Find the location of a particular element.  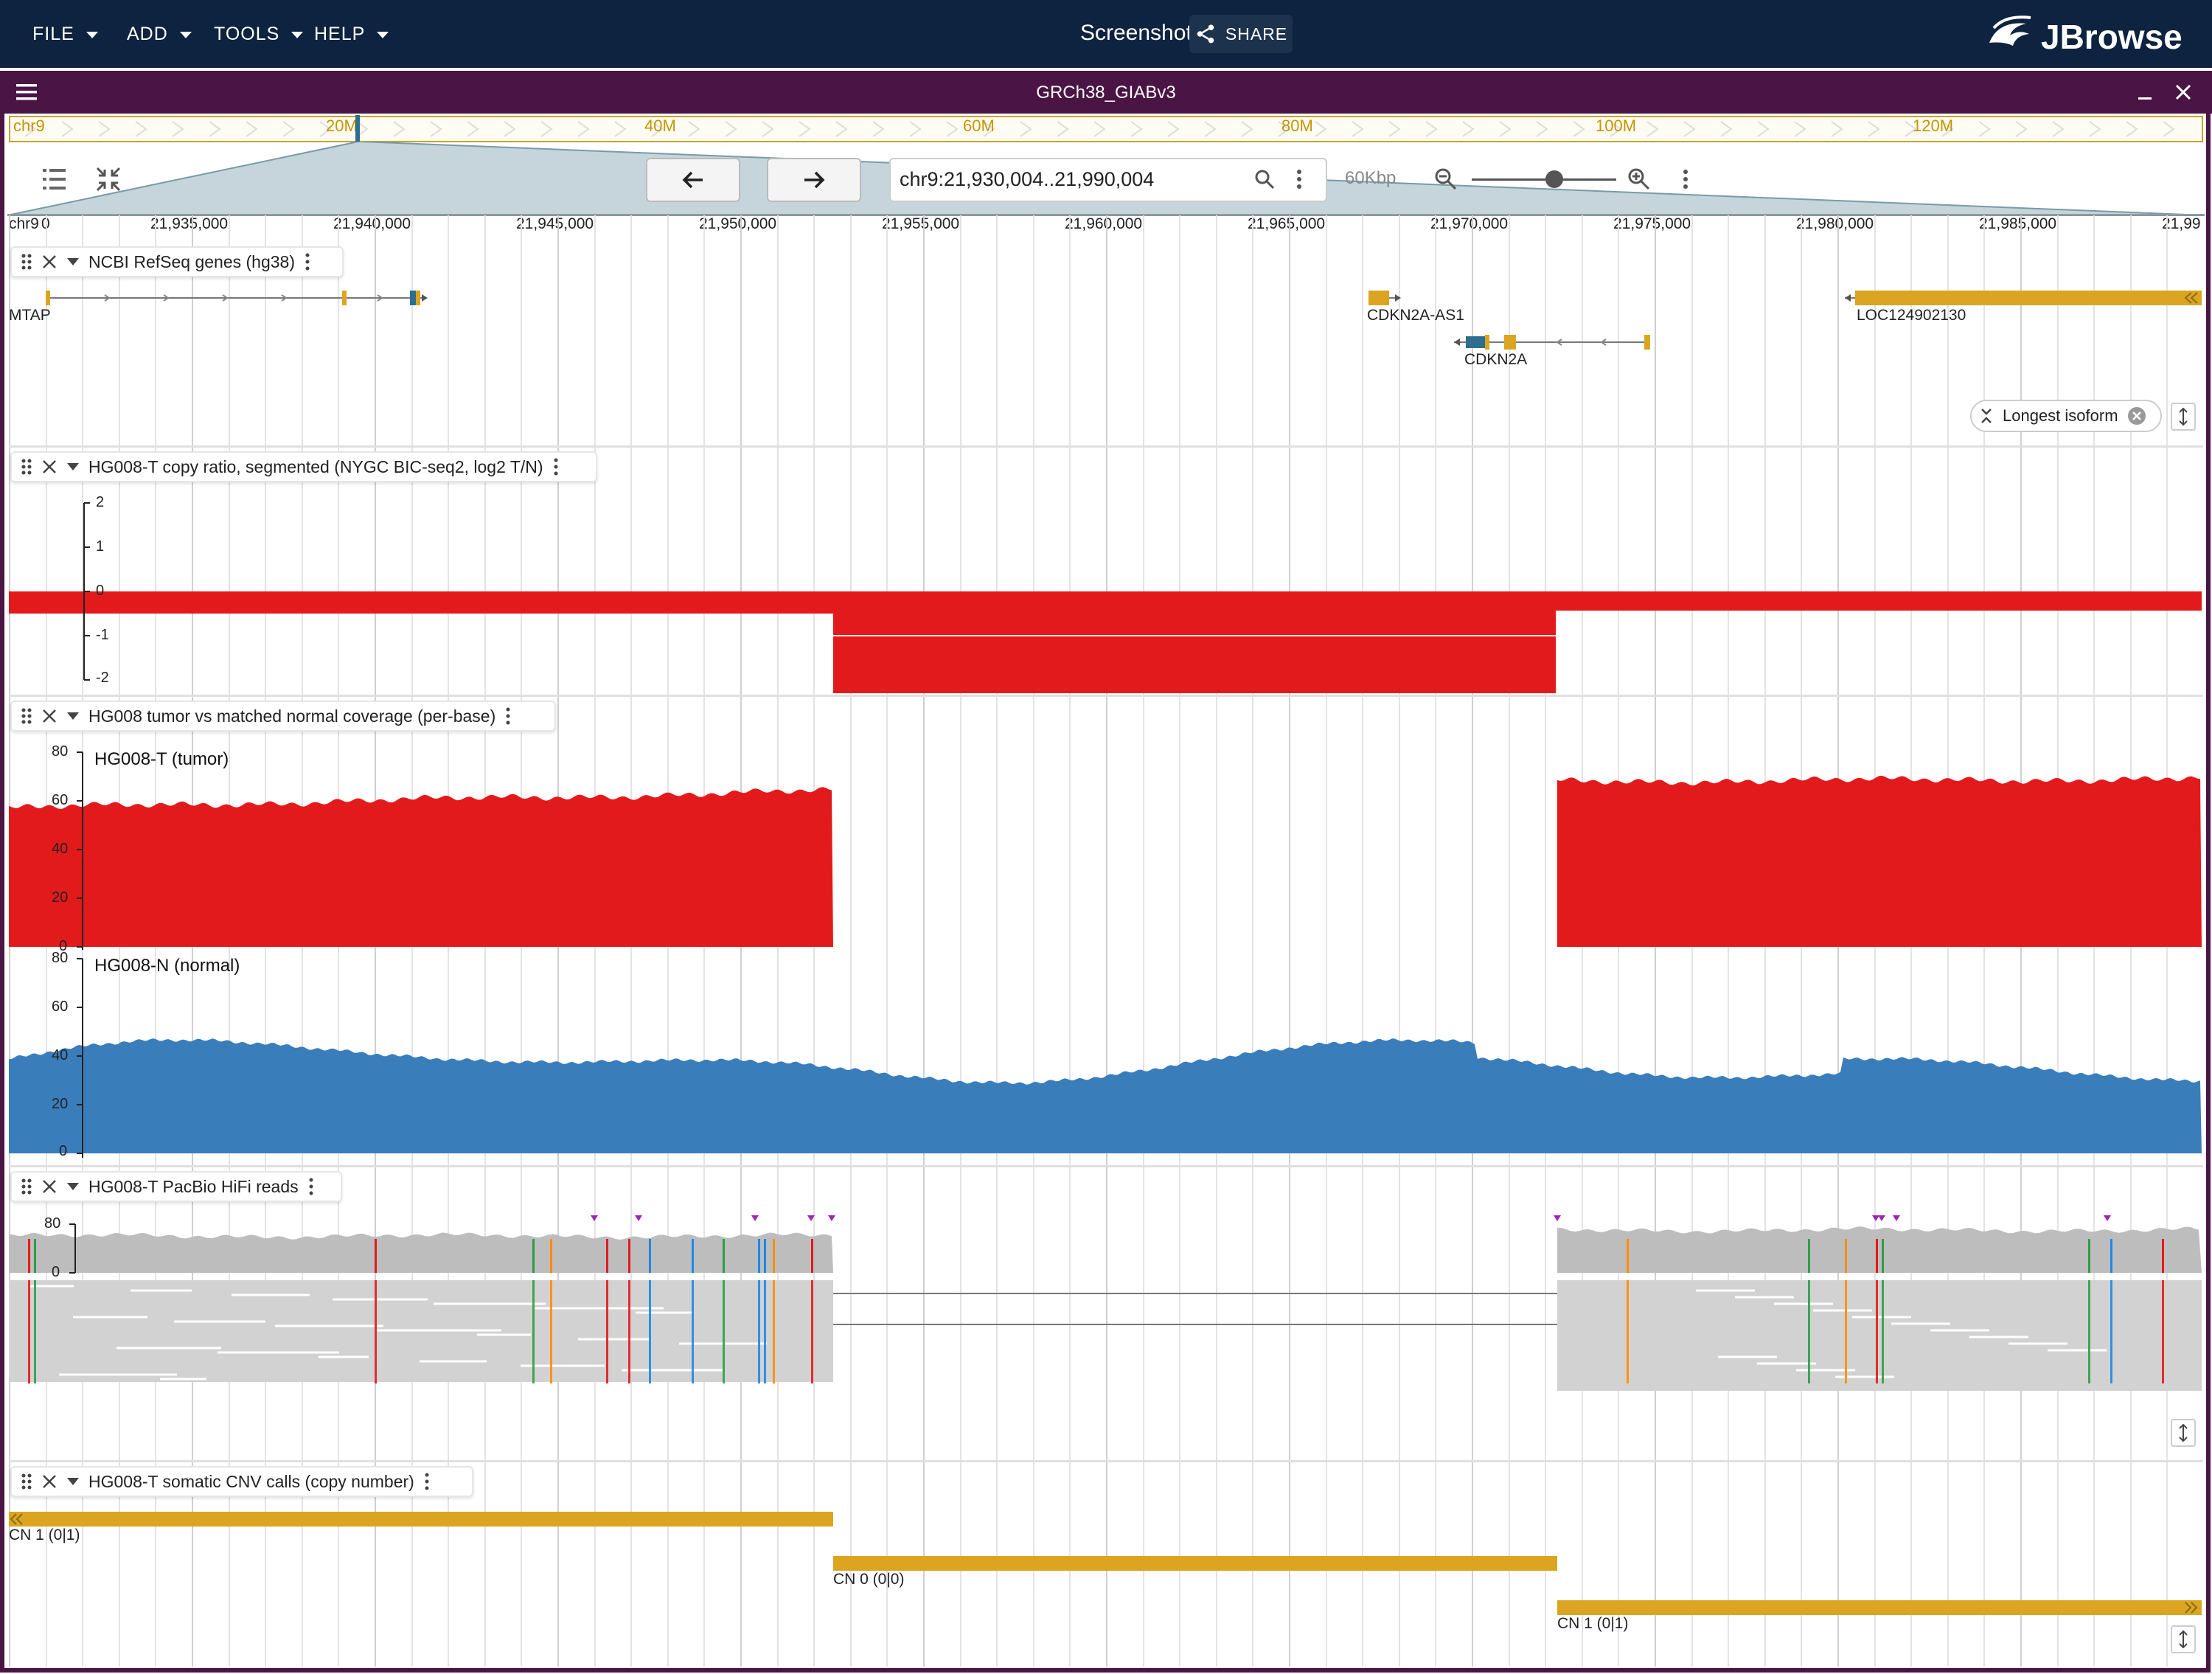

menu-add: ADD is located at coordinates (159, 34).